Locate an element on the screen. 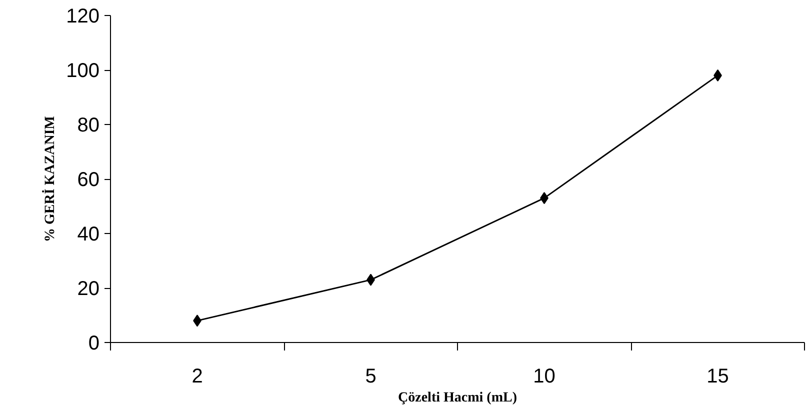 The image size is (809, 408). x-axis-title: Çözelti Hacmi (mL) is located at coordinates (458, 398).